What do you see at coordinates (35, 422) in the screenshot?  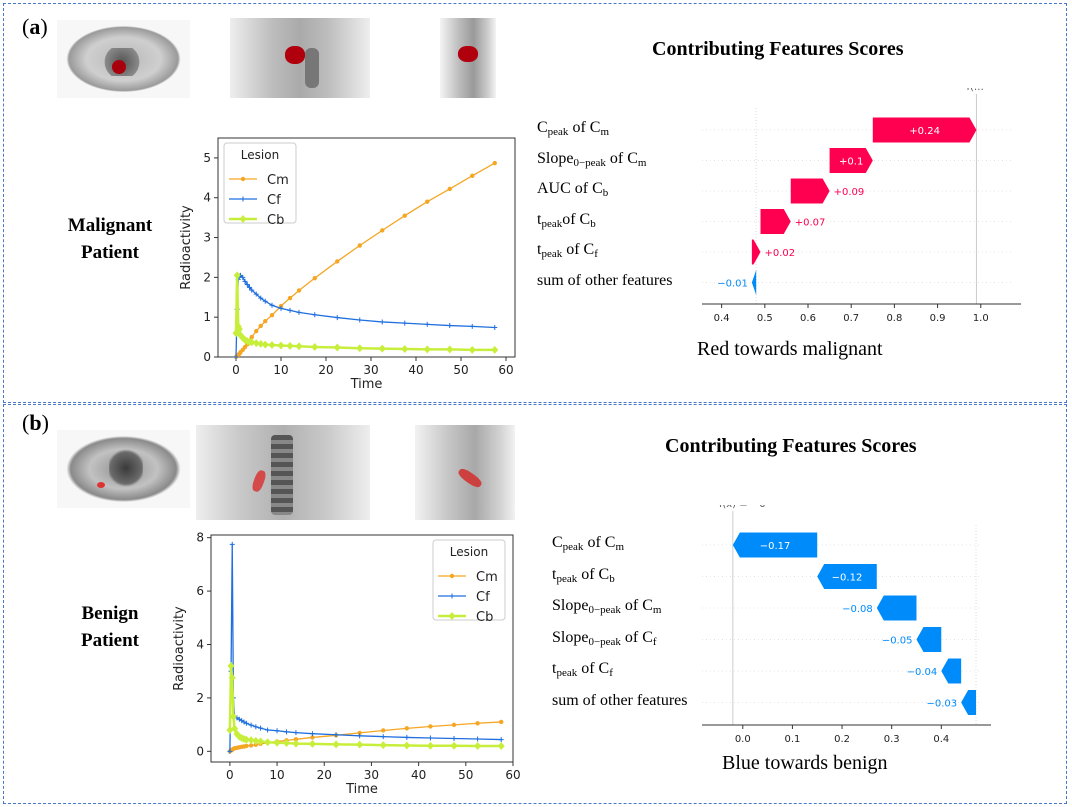 I see `panel-label-b: (b)` at bounding box center [35, 422].